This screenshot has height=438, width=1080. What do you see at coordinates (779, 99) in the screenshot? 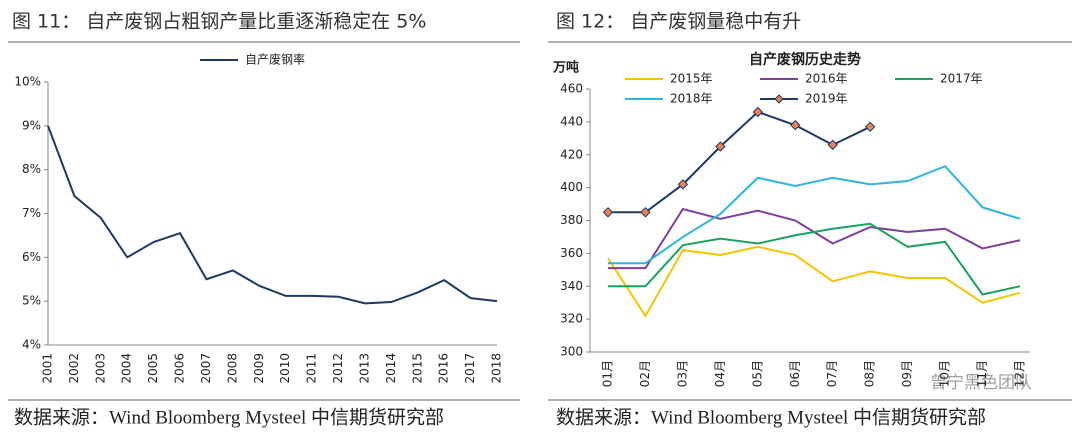
I see `legend-marker` at bounding box center [779, 99].